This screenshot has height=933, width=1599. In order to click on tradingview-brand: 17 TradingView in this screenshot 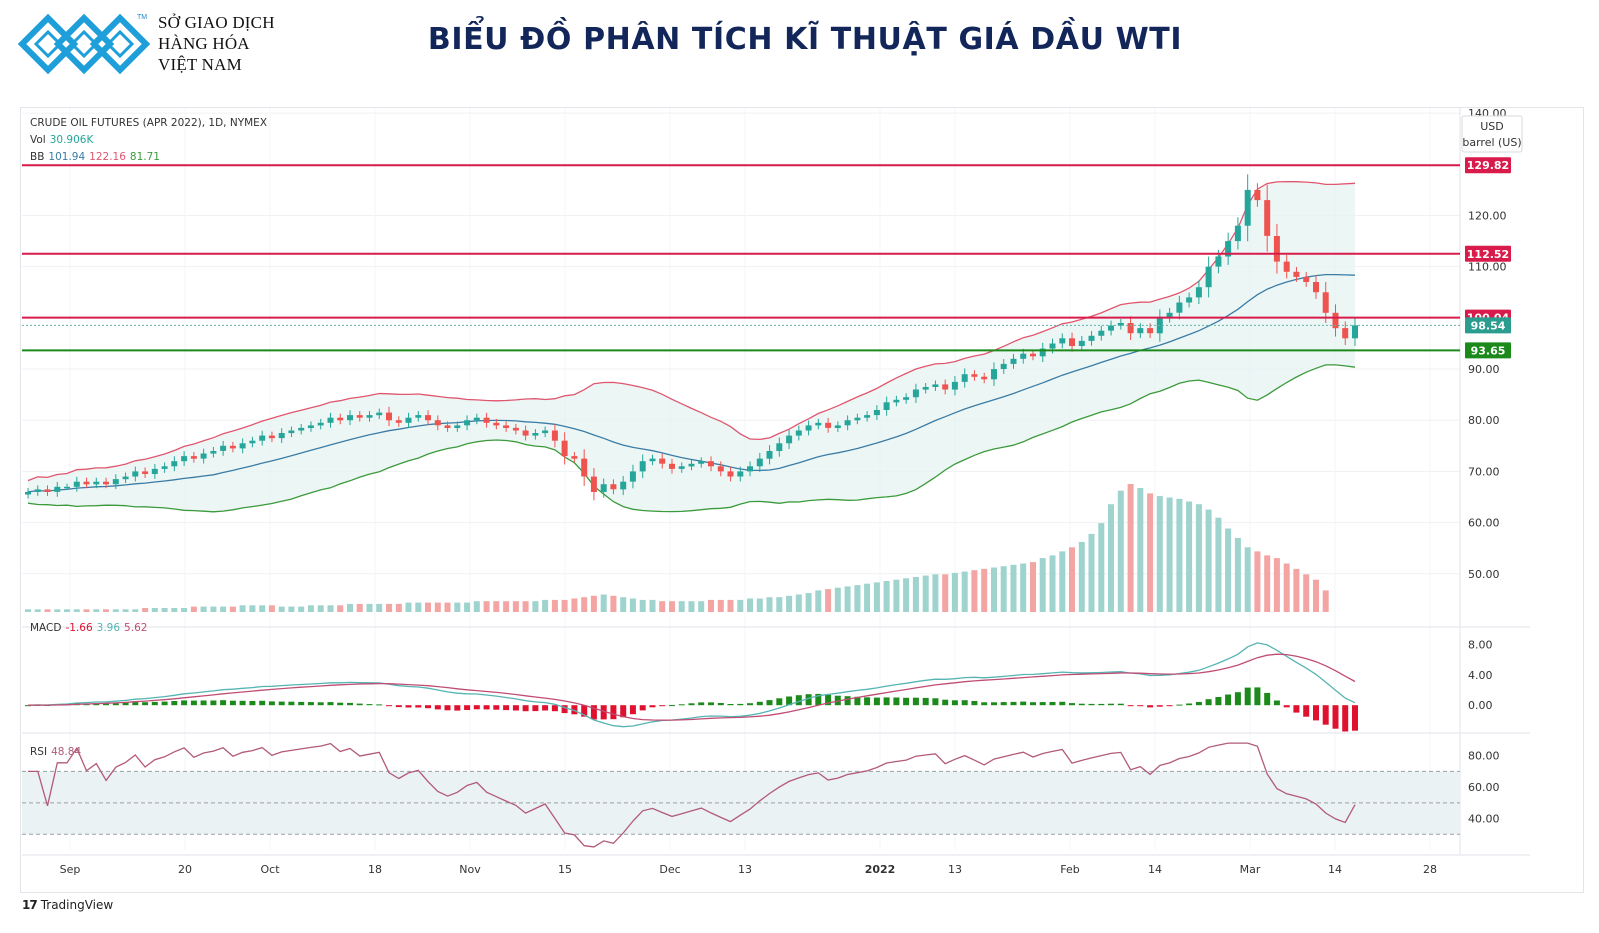, I will do `click(67, 905)`.